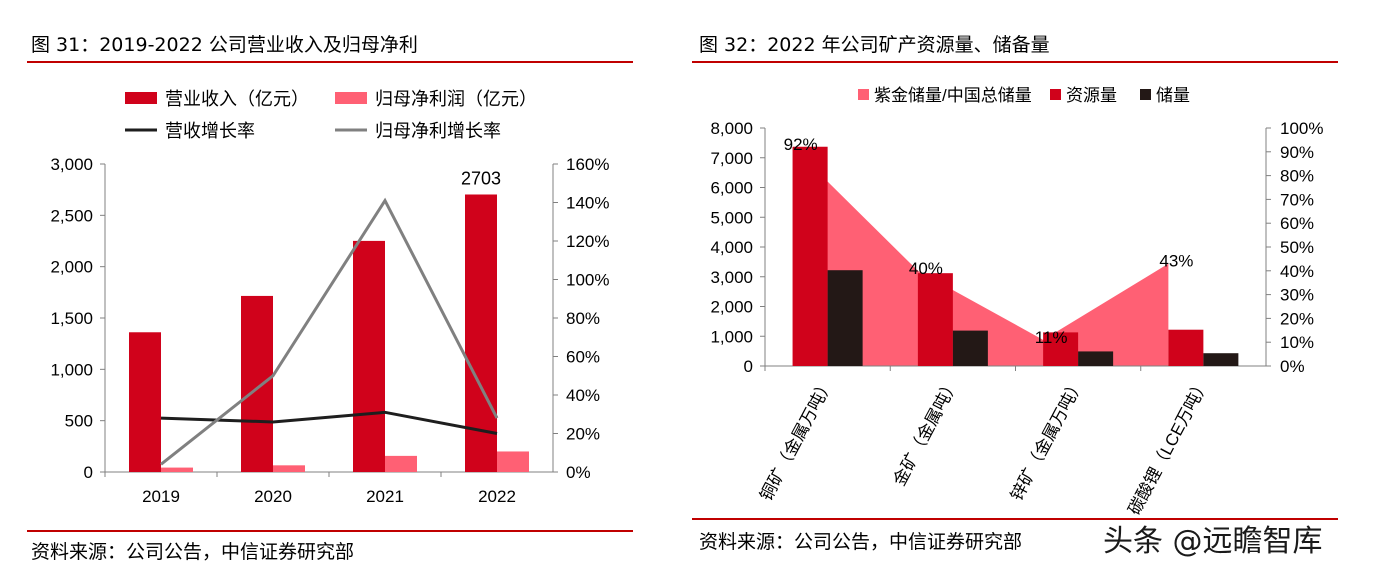 The width and height of the screenshot is (1374, 572). What do you see at coordinates (874, 45) in the screenshot?
I see `right-chart-title: 图 32：2022 年公司矿产资源量、储备量` at bounding box center [874, 45].